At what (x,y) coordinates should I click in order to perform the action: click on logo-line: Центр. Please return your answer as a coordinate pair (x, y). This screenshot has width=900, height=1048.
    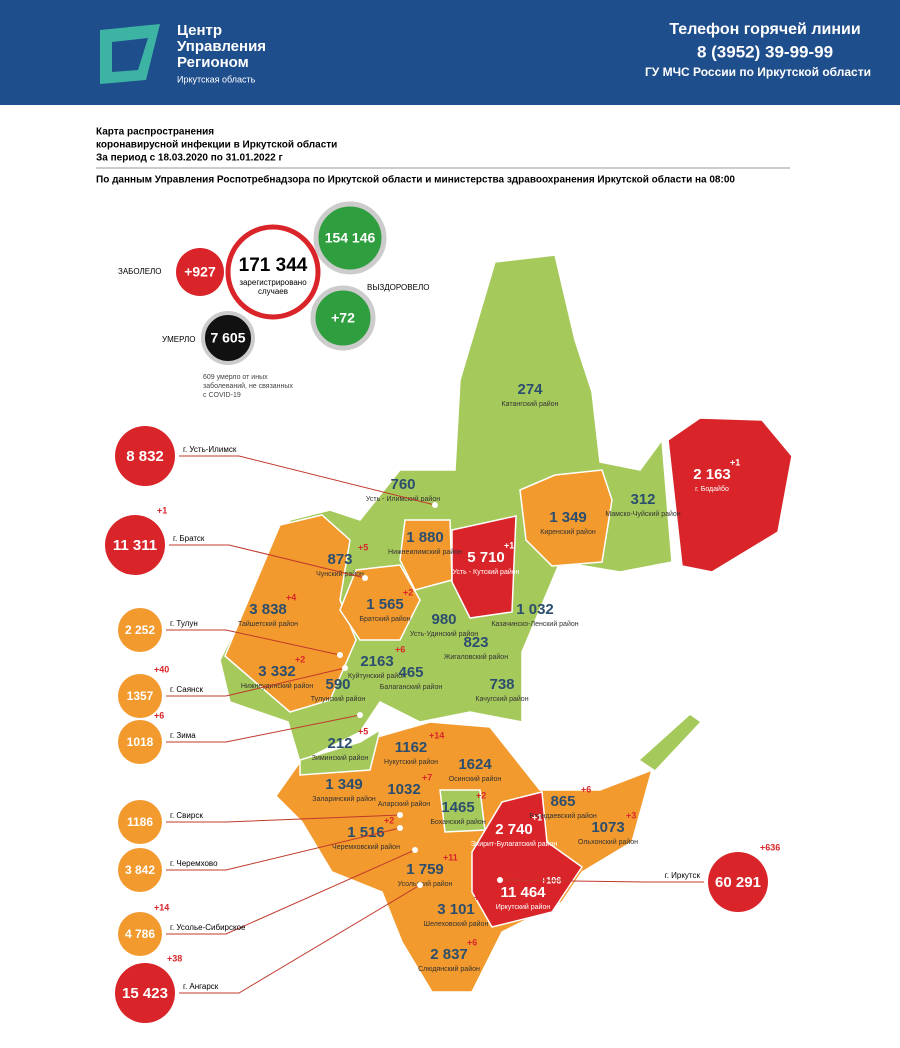
    Looking at the image, I should click on (199, 30).